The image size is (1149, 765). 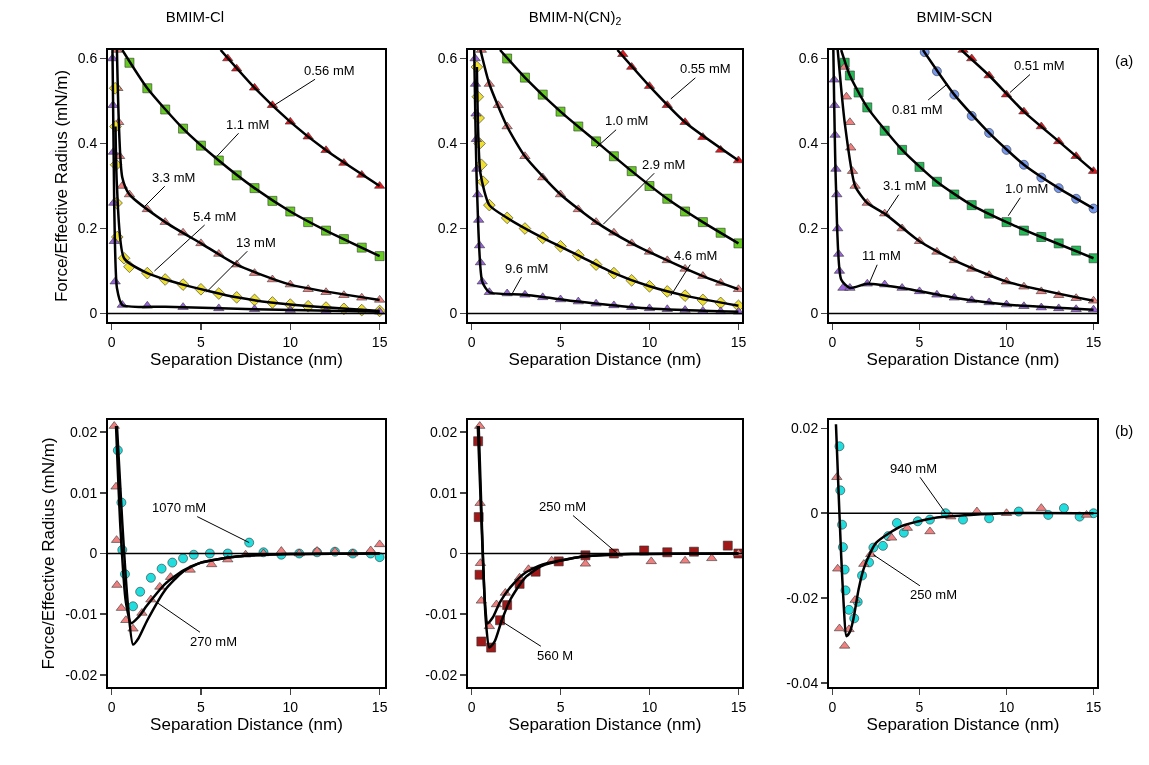 I want to click on annotation: 3.1 mM, so click(x=905, y=185).